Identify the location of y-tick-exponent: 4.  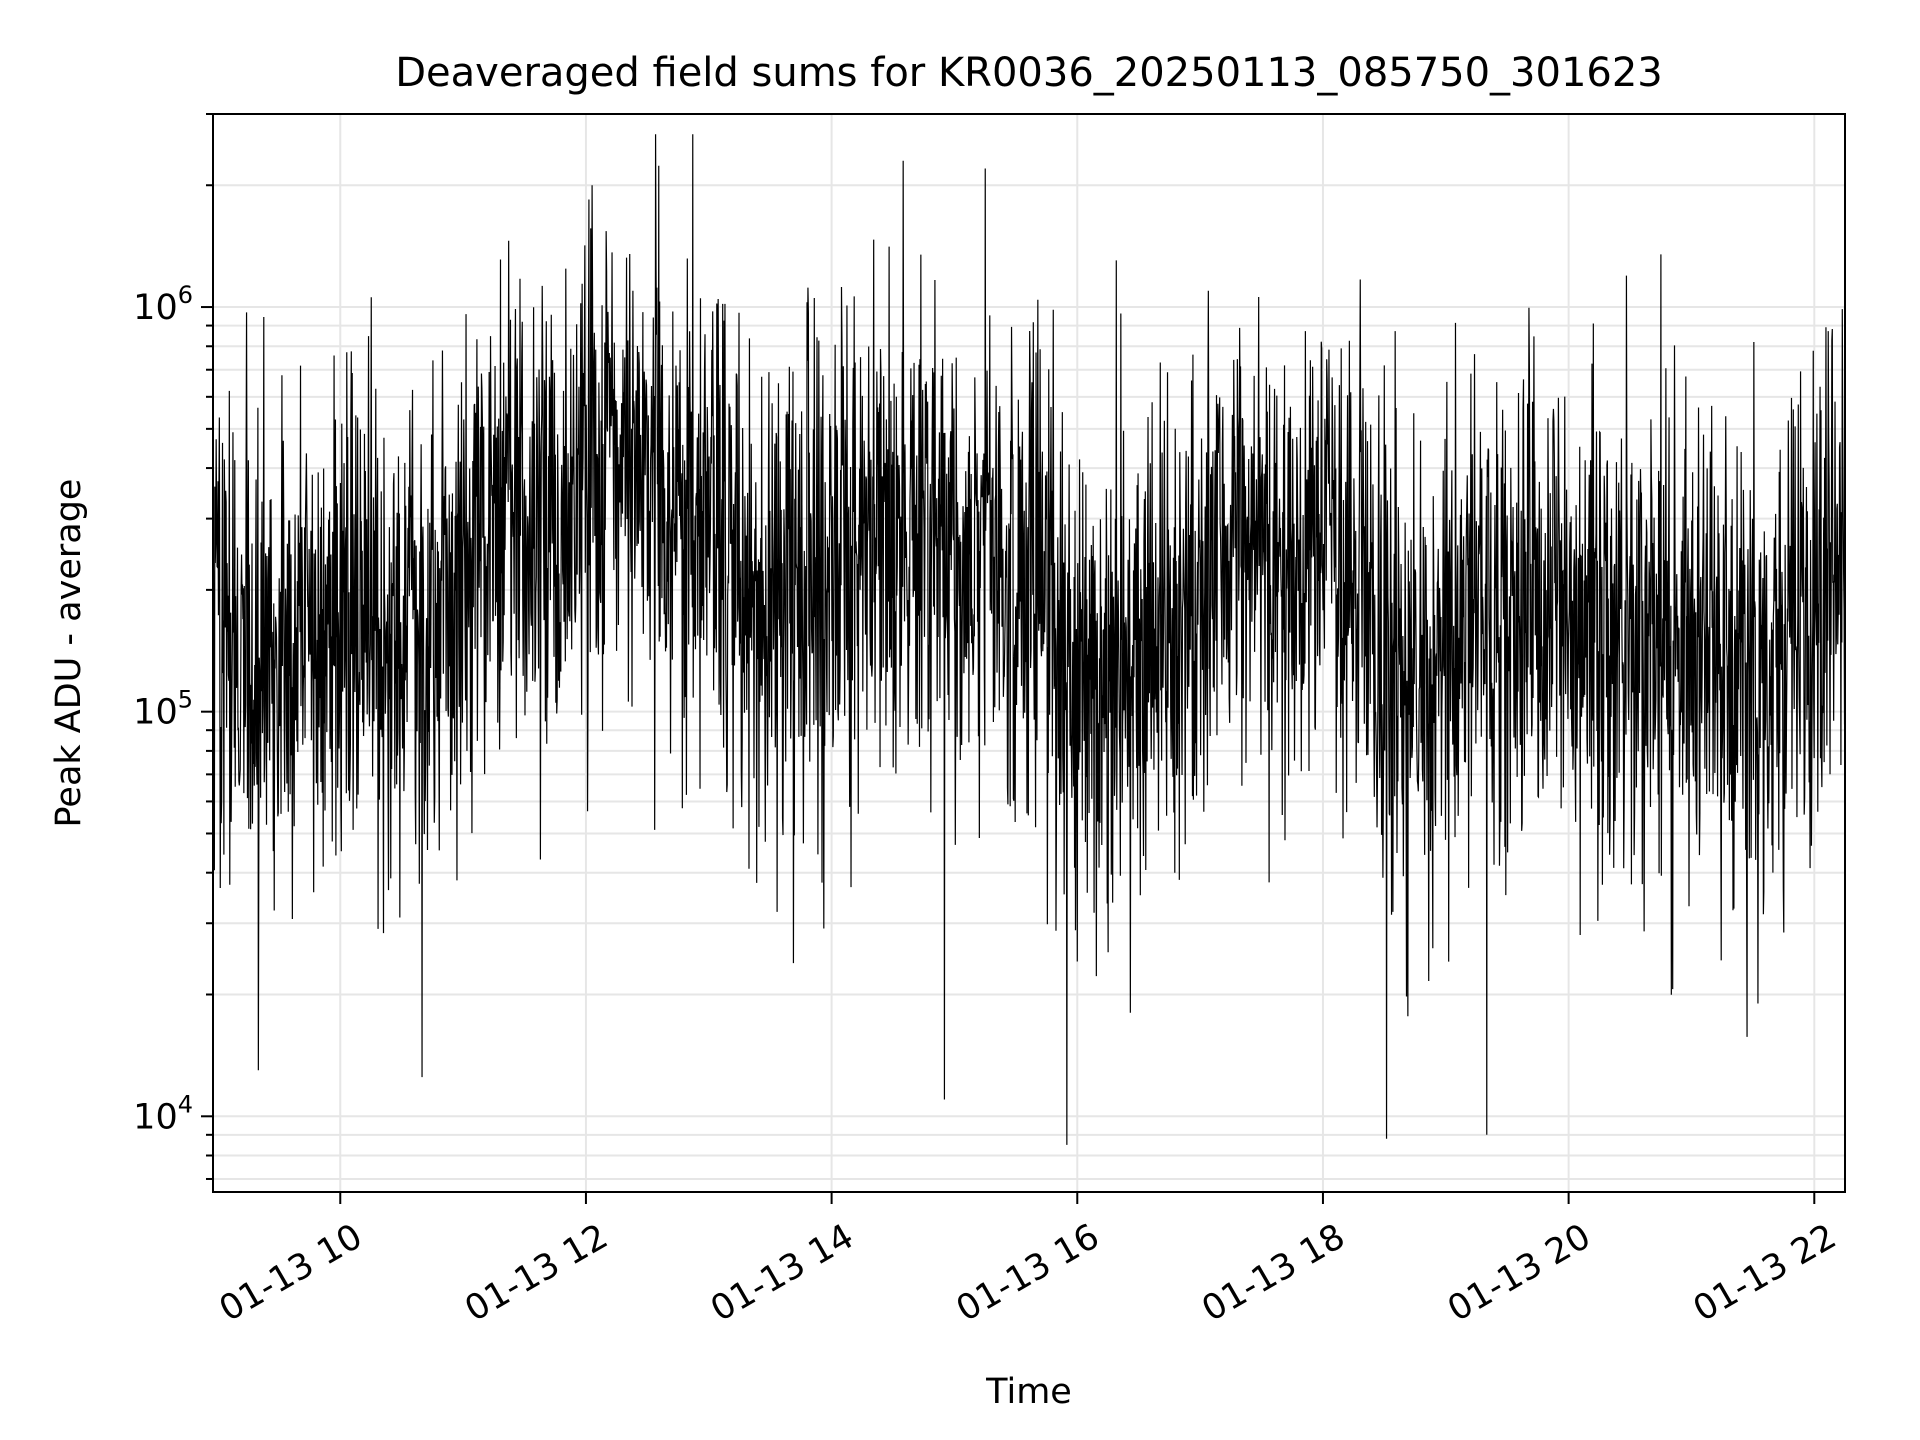
(185, 1104).